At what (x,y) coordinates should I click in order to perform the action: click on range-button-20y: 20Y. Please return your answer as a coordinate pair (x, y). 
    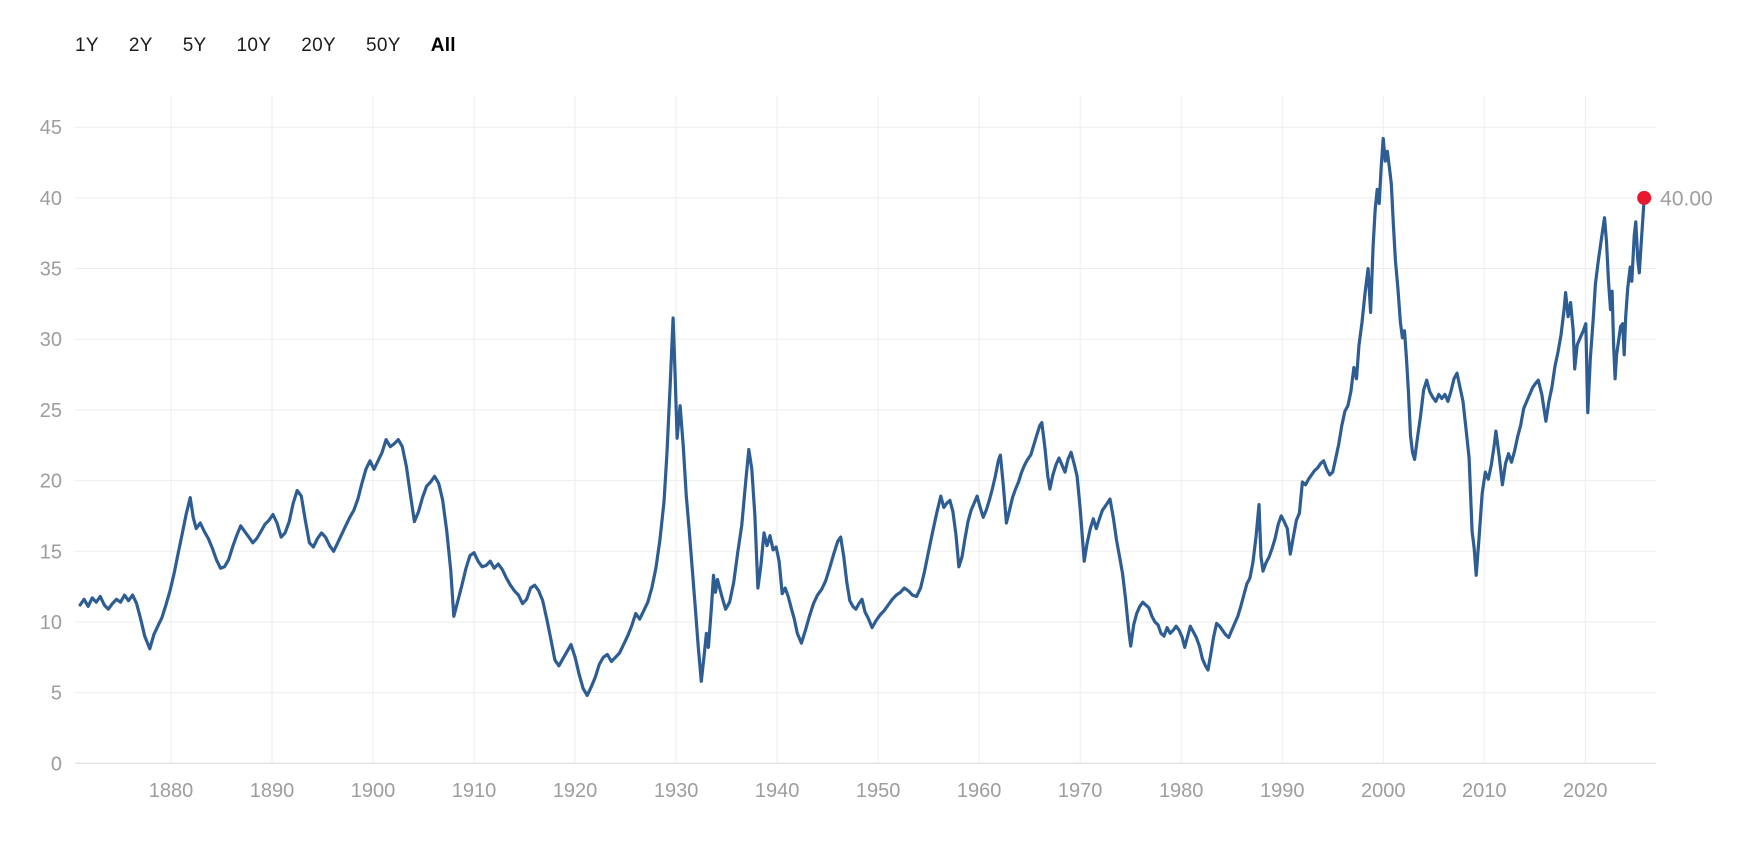
    Looking at the image, I should click on (318, 45).